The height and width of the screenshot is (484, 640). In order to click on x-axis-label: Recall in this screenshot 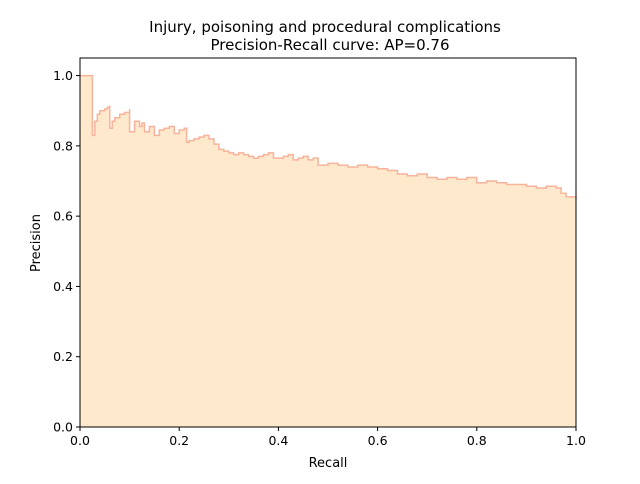, I will do `click(328, 463)`.